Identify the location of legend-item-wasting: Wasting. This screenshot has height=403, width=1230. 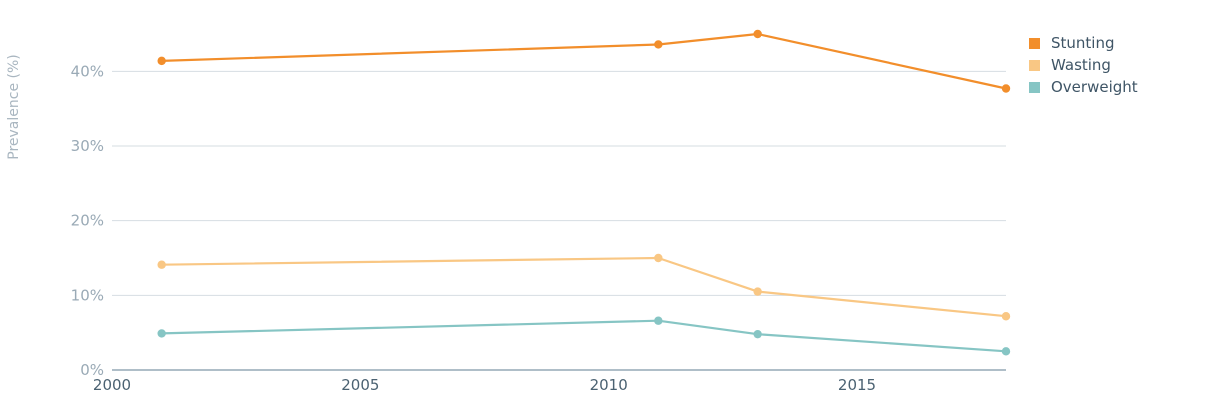
(1070, 65).